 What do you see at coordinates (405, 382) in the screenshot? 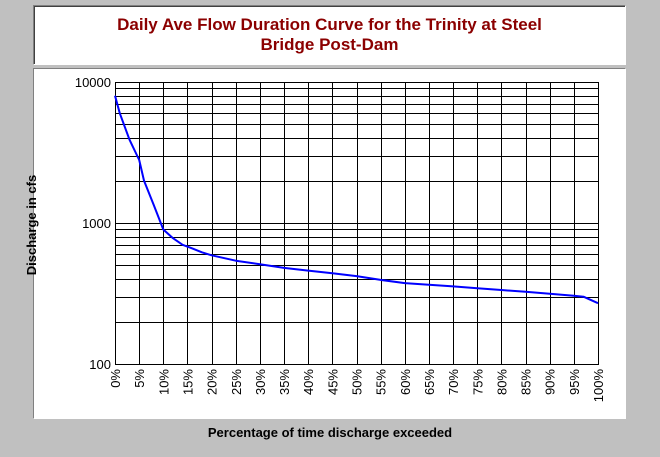
I see `x-tick-label: 60%` at bounding box center [405, 382].